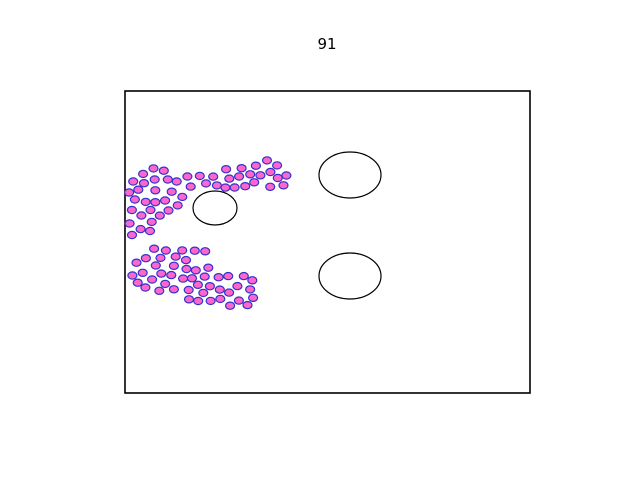  I want to click on obstacle-lower, so click(350, 276).